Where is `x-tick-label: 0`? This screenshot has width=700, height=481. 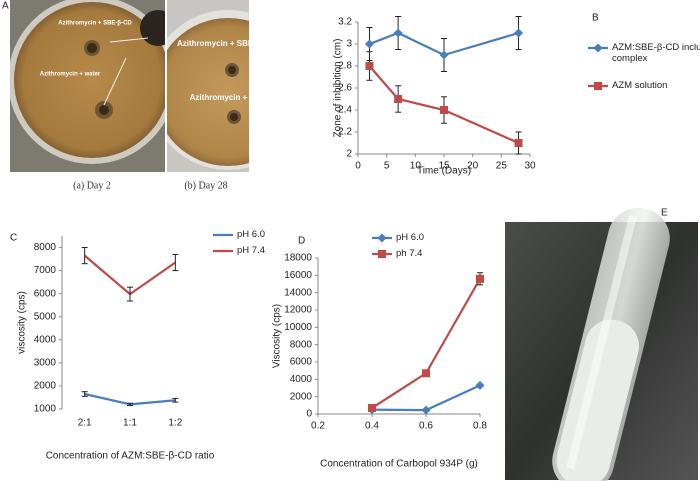
x-tick-label: 0 is located at coordinates (358, 166).